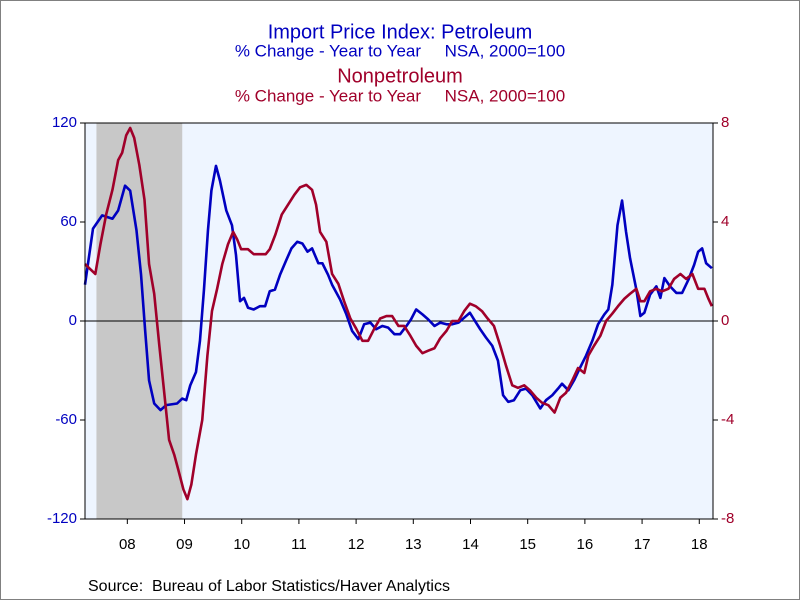 The image size is (800, 600). What do you see at coordinates (66, 419) in the screenshot?
I see `y-tick-label: -60` at bounding box center [66, 419].